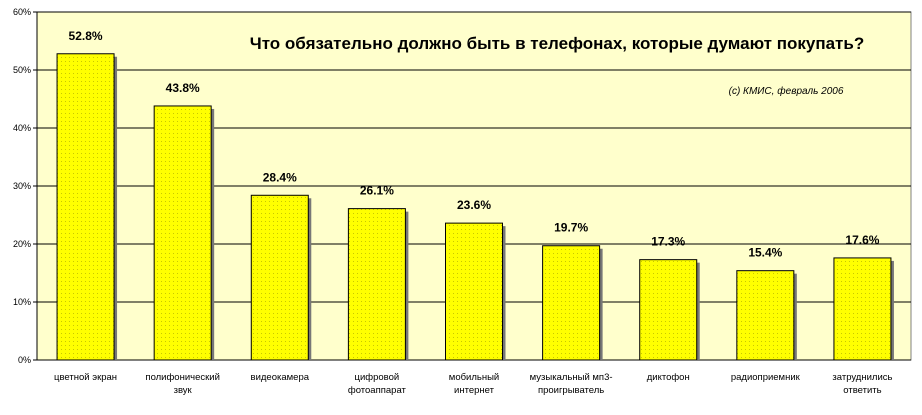  Describe the element at coordinates (22, 70) in the screenshot. I see `y-tick-label: 50%` at that location.